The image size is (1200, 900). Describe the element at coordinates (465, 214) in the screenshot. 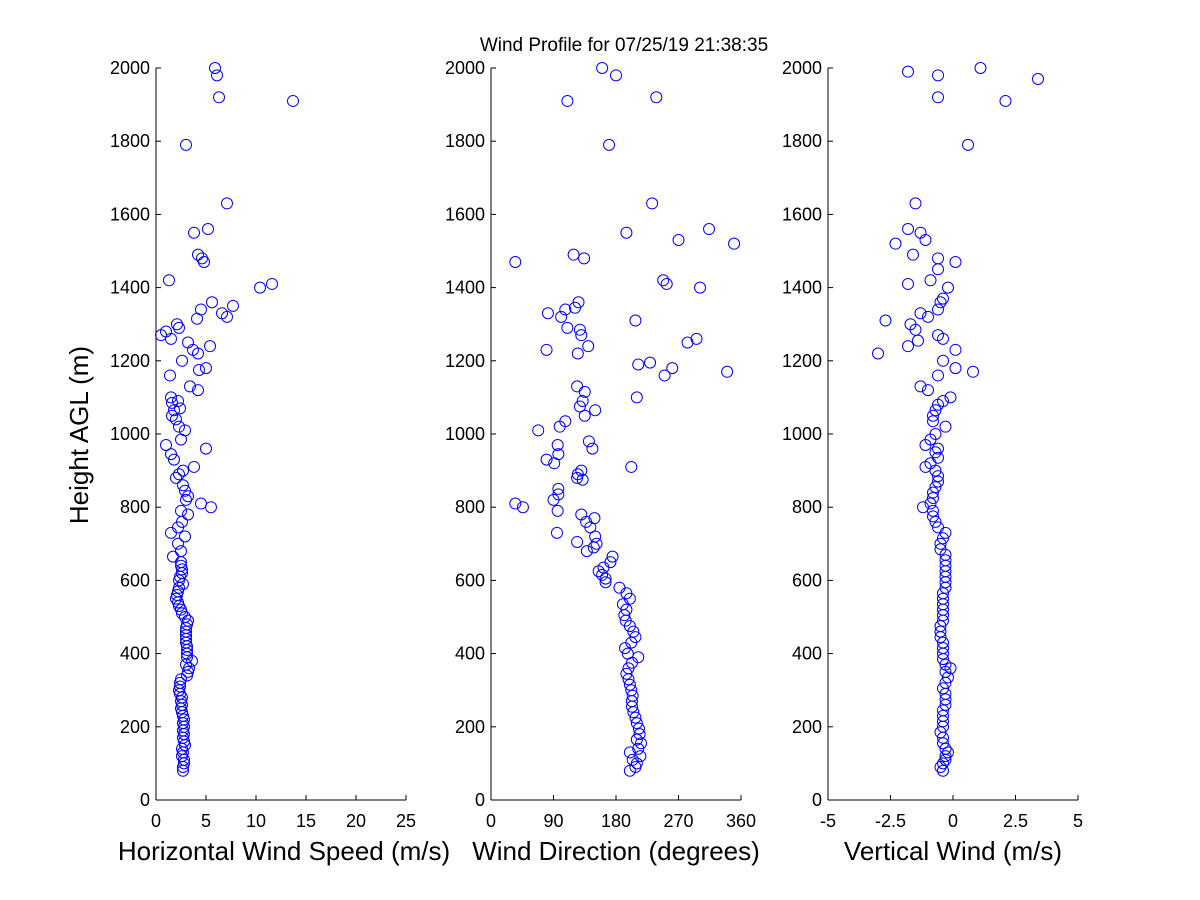

I see `y-tick-label: 1600` at that location.